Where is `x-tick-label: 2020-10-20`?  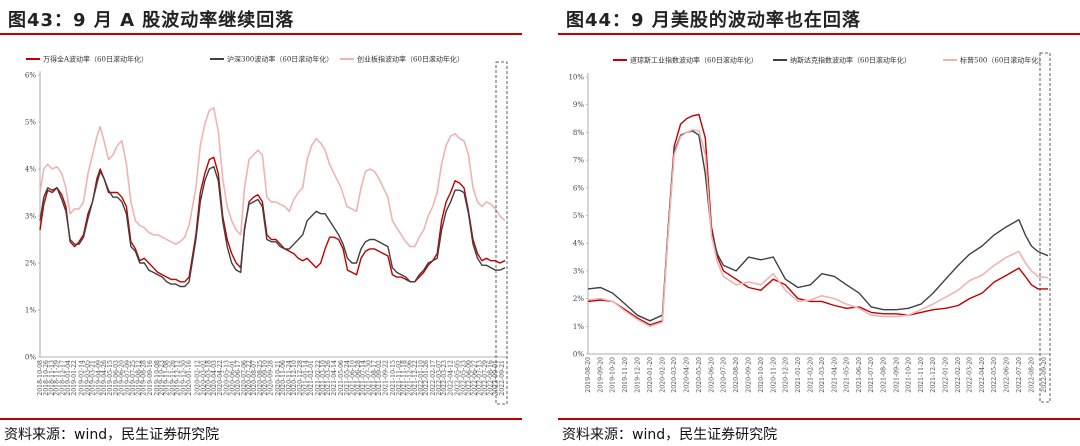 x-tick-label: 2020-10-20 is located at coordinates (761, 375).